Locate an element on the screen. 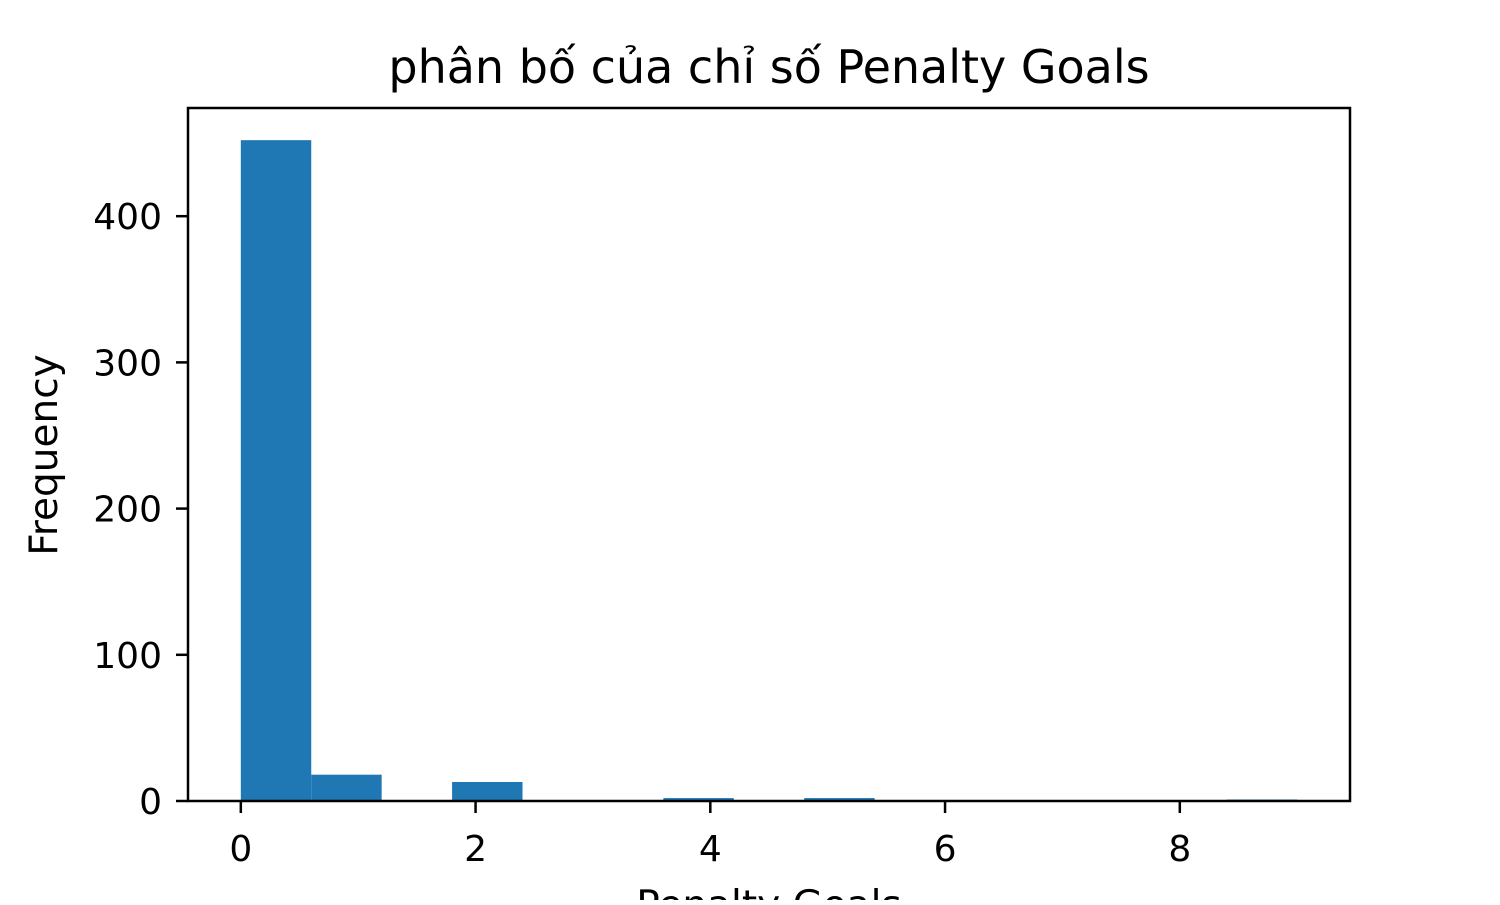 The width and height of the screenshot is (1500, 905). y-axis-ticks: 0 100 200 300 400 is located at coordinates (140, 510).